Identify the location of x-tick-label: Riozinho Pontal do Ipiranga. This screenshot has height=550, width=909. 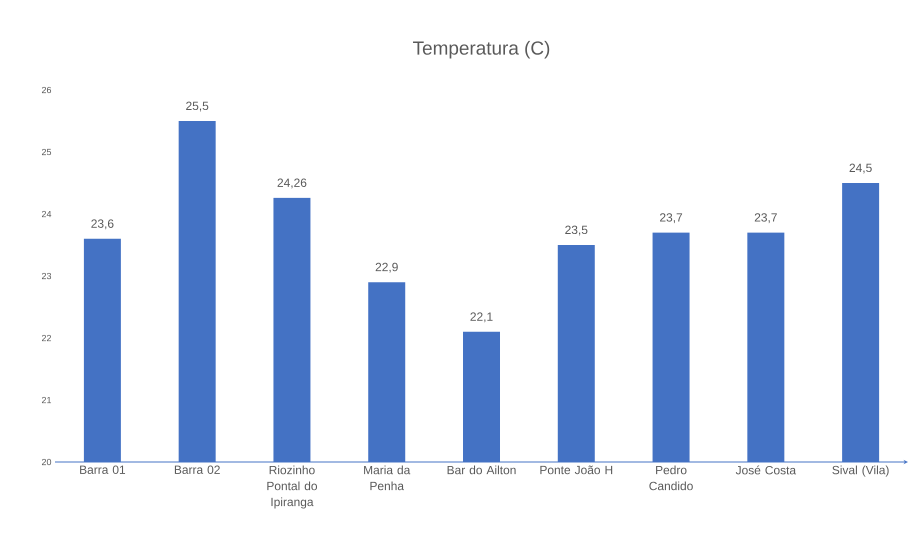
(292, 487).